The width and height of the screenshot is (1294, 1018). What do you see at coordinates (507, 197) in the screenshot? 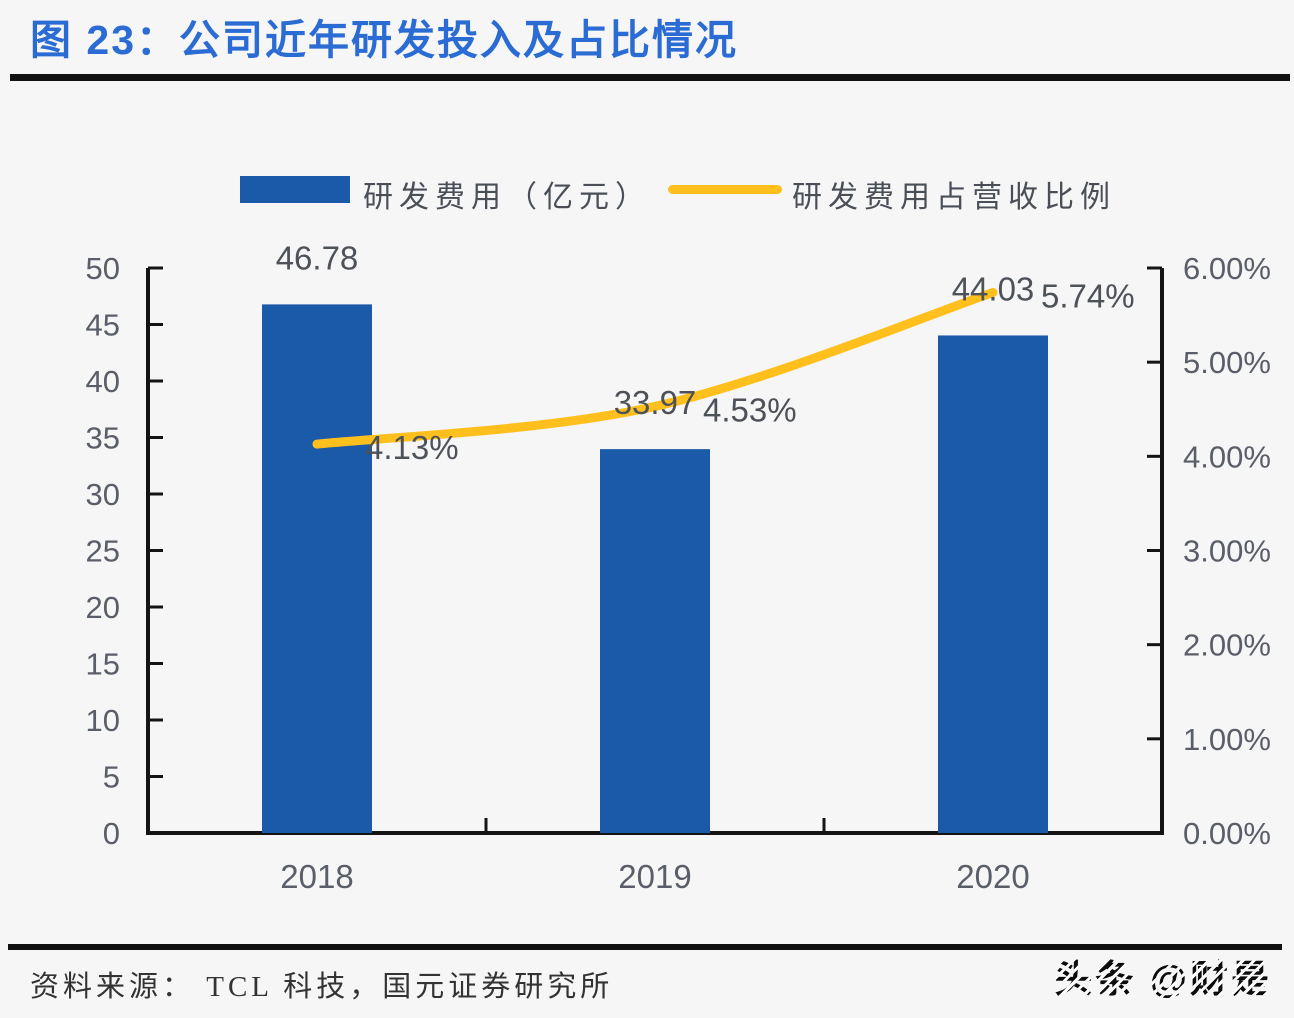
I see `legend-bar-label: 研发费用（亿元）` at bounding box center [507, 197].